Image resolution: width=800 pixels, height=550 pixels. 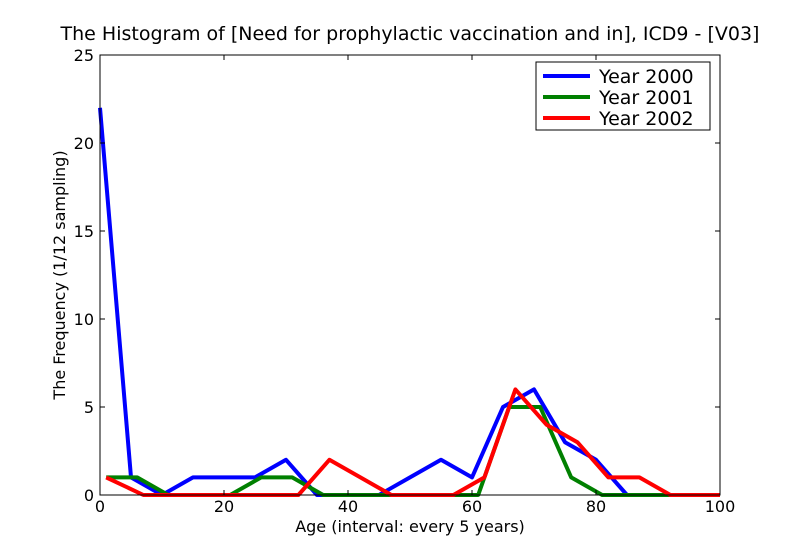 What do you see at coordinates (89, 495) in the screenshot?
I see `y-tick-label: 0` at bounding box center [89, 495].